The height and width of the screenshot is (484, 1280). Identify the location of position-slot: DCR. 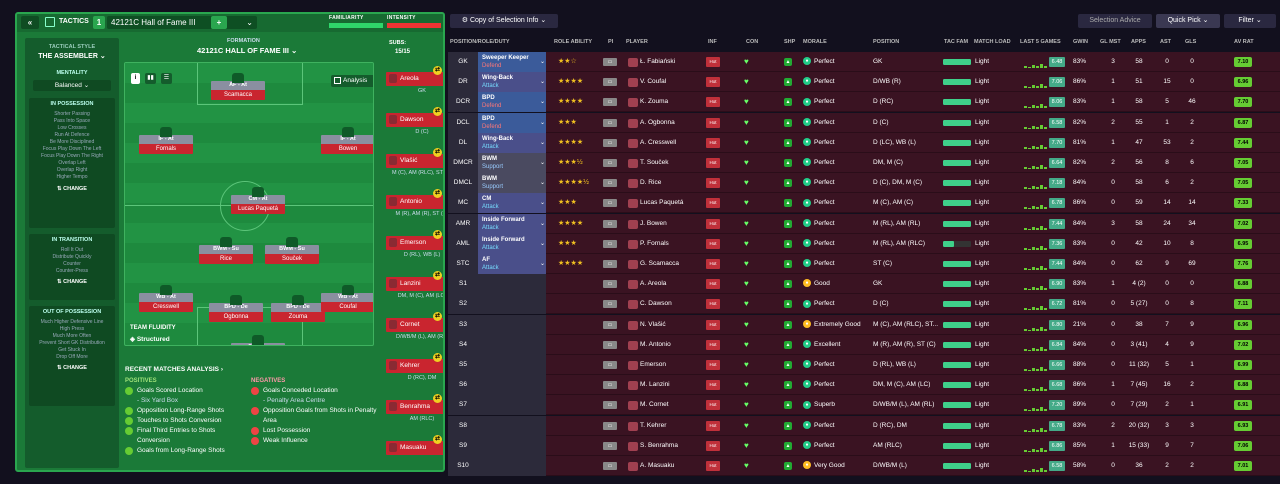
(463, 102).